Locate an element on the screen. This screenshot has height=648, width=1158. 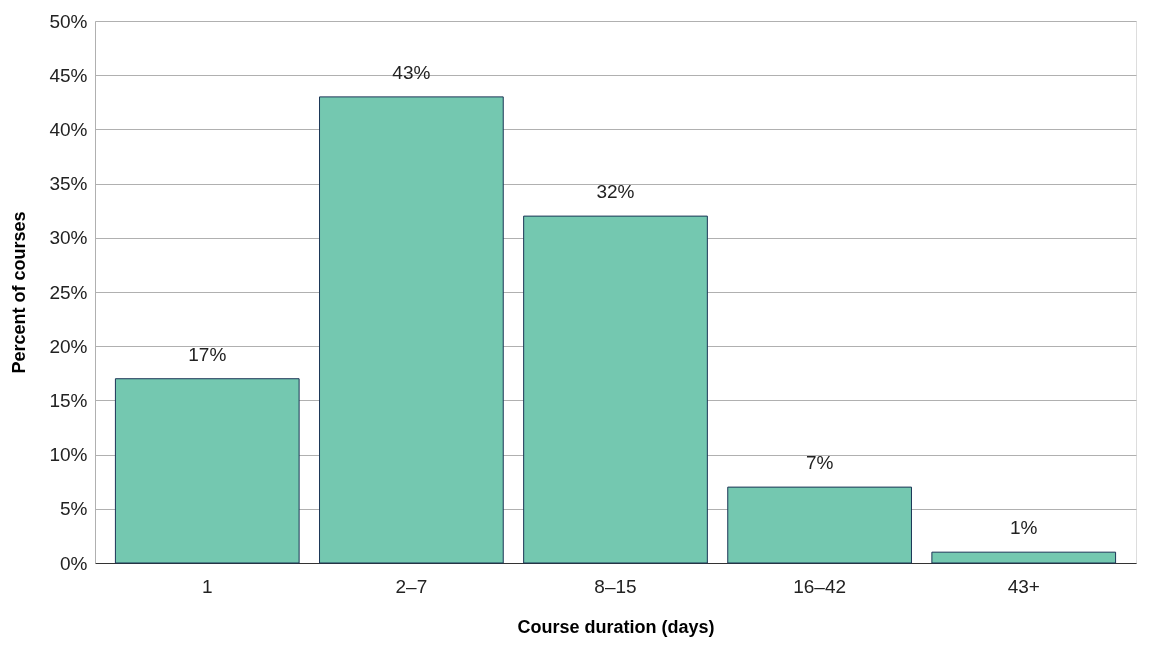
y-tick-label: 15% is located at coordinates (68, 400).